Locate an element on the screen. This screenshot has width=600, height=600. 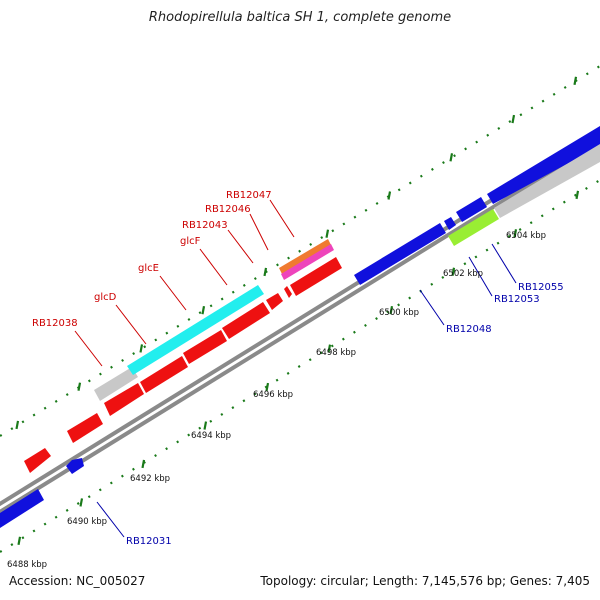
gene-label: RB12038 is located at coordinates (55, 323).